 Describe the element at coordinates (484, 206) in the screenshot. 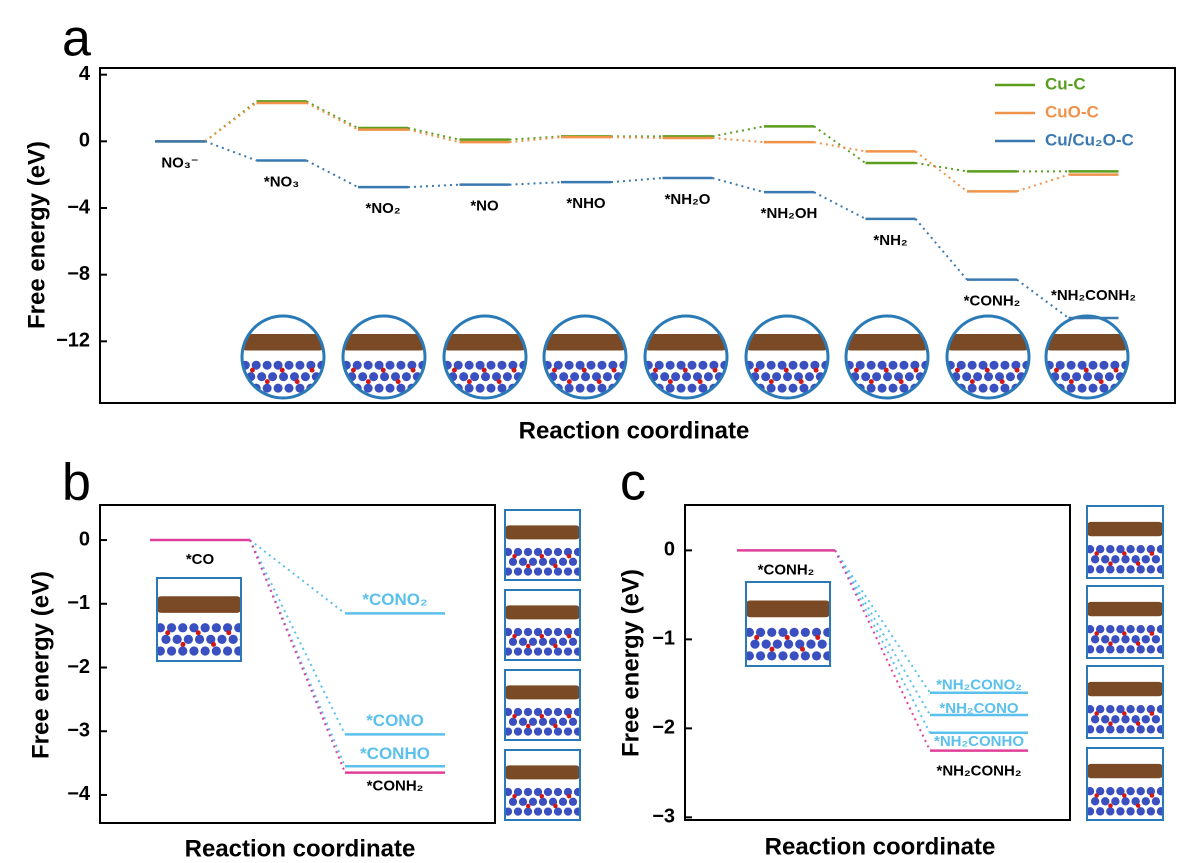

I see `level-label: *NO` at that location.